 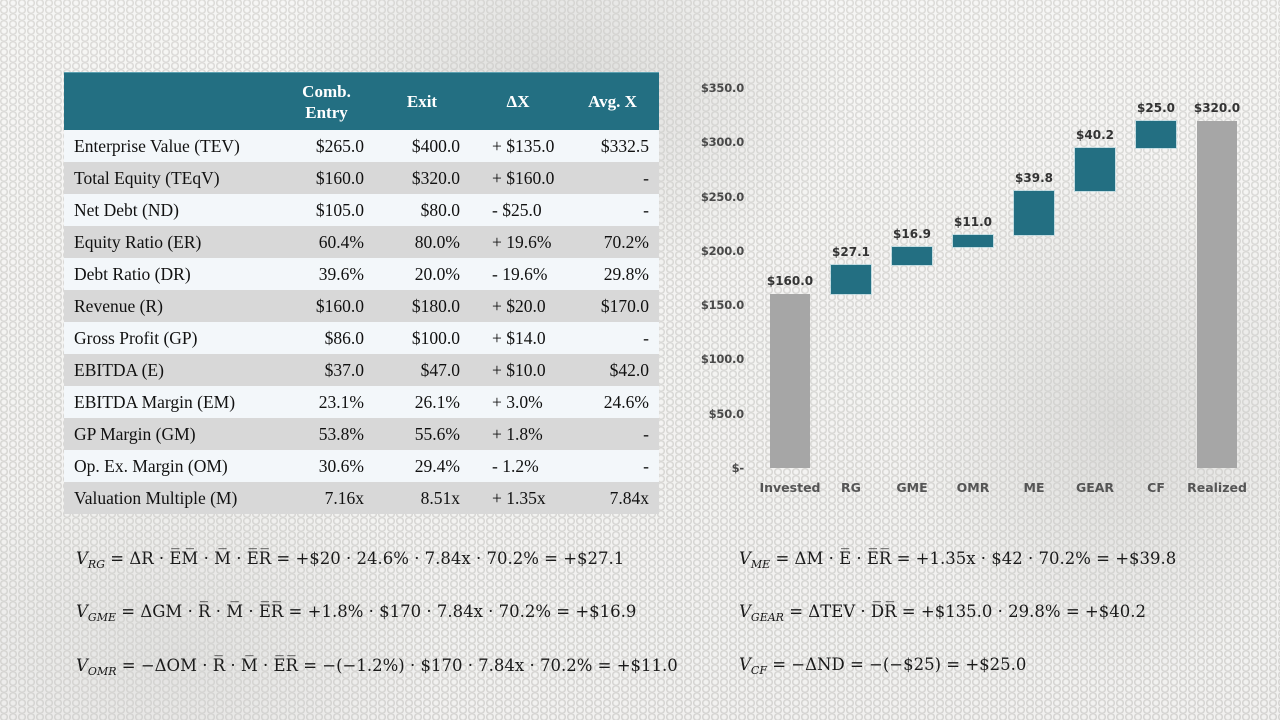 What do you see at coordinates (1034, 213) in the screenshot?
I see `bar-me` at bounding box center [1034, 213].